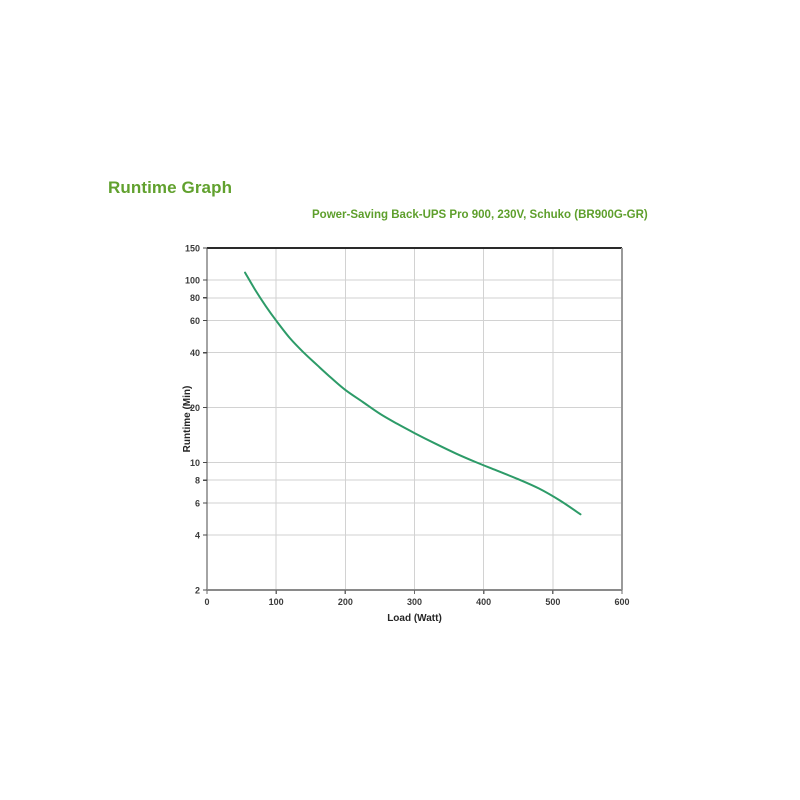  What do you see at coordinates (197, 480) in the screenshot?
I see `y-axis-tick-label: 8` at bounding box center [197, 480].